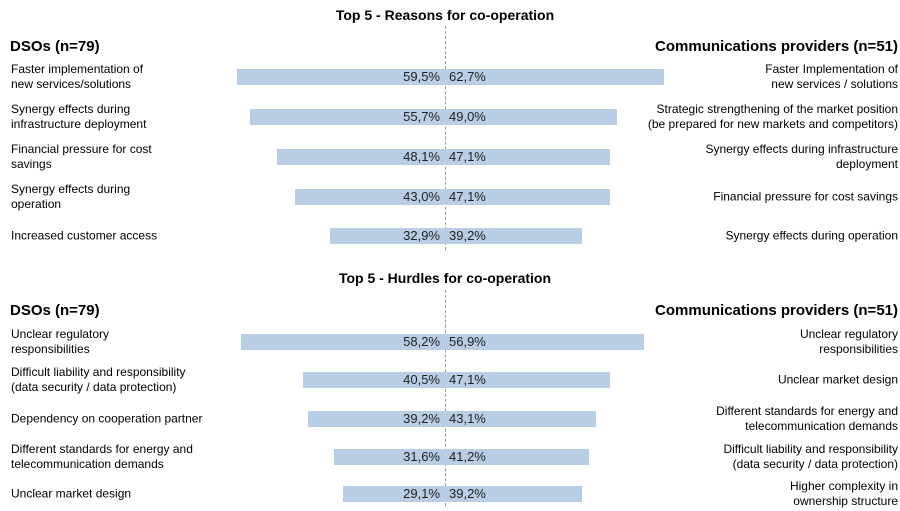 The image size is (900, 511). What do you see at coordinates (107, 418) in the screenshot?
I see `category-label: Dependency on cooperation partner` at bounding box center [107, 418].